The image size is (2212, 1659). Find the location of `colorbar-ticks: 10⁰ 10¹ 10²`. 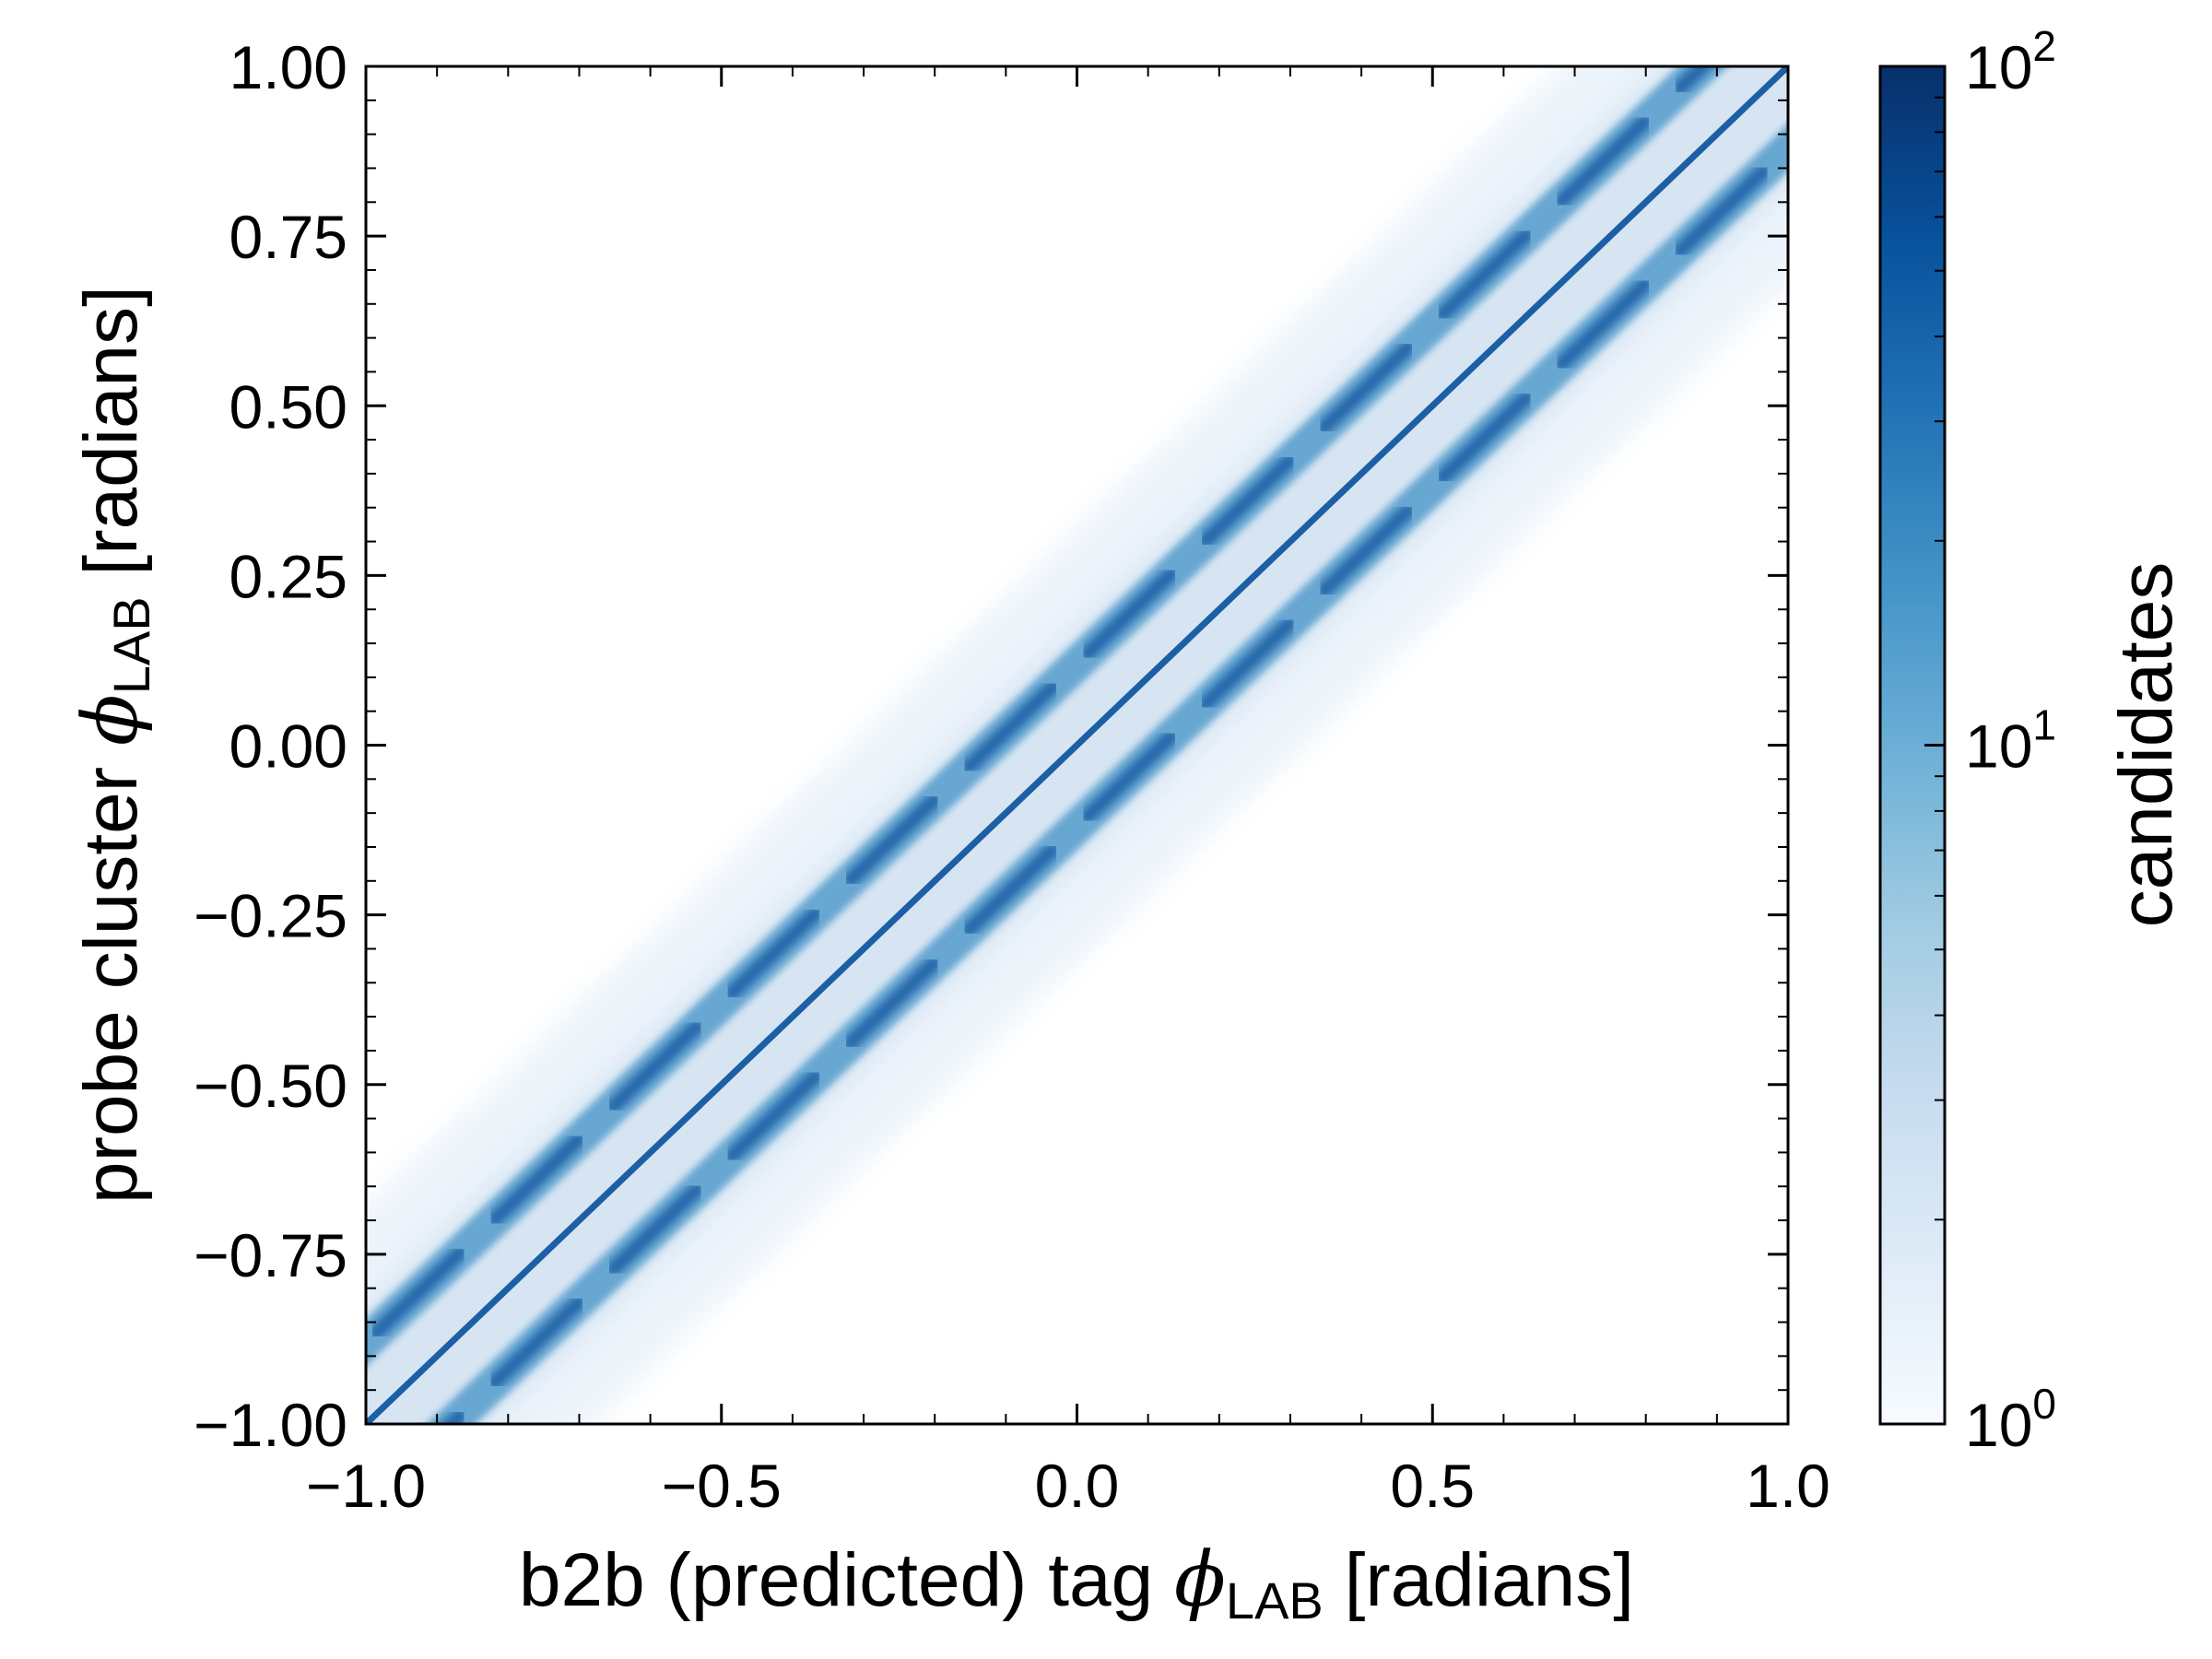

colorbar-ticks: 10⁰ 10¹ 10² is located at coordinates (1990, 740).